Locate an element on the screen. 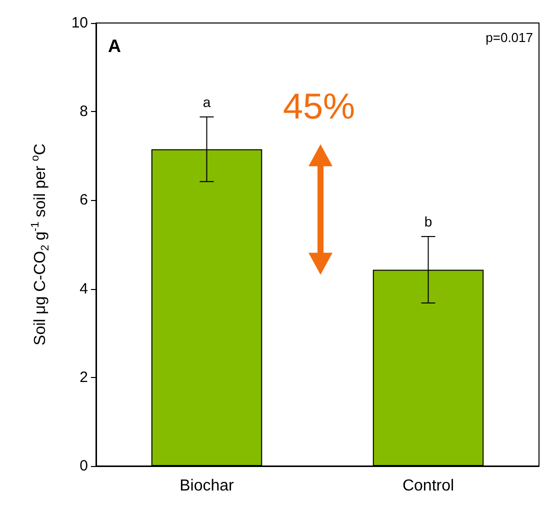 The width and height of the screenshot is (558, 516). y-tick-label: 8 is located at coordinates (84, 111).